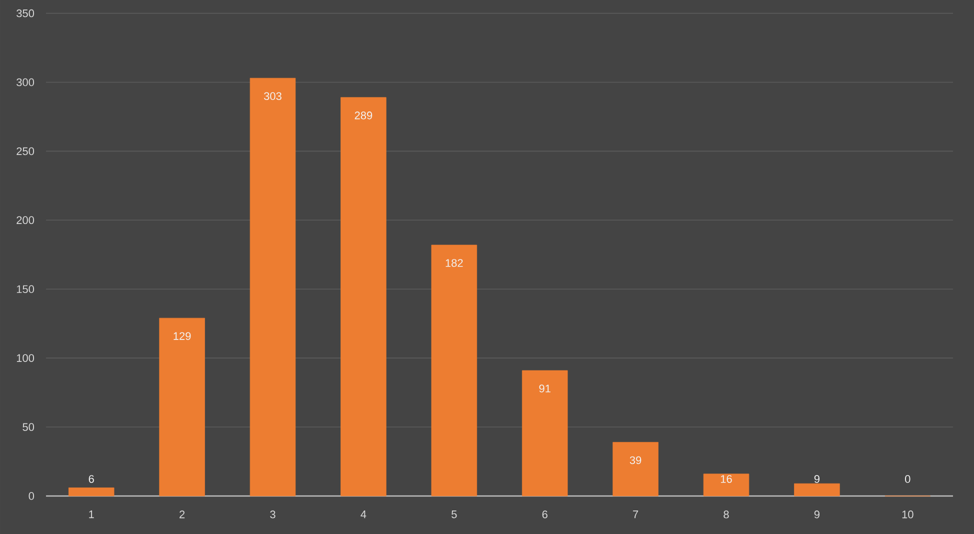  I want to click on x-tick-label: 10, so click(908, 514).